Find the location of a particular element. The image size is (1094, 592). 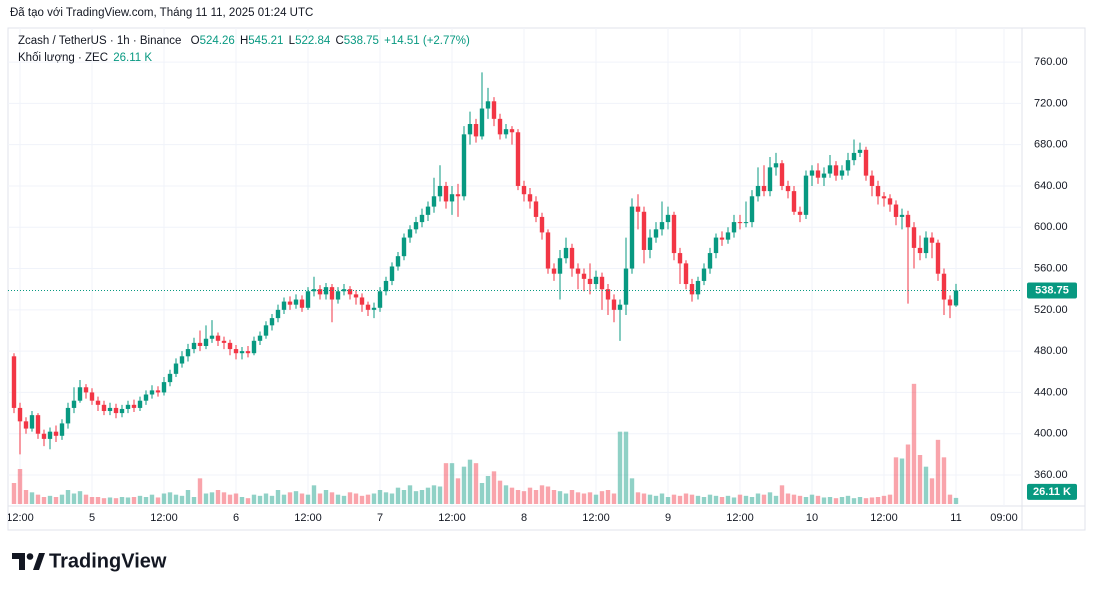

c-value: 538.75 is located at coordinates (361, 41).